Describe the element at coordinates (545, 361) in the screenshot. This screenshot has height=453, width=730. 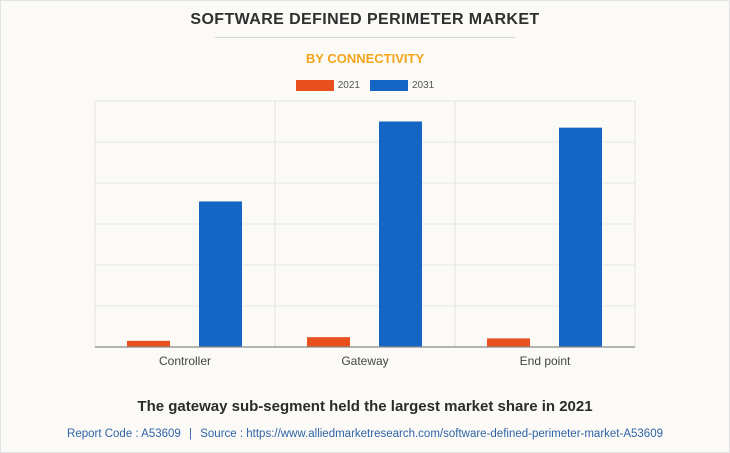
I see `x-tick-label: End point` at that location.